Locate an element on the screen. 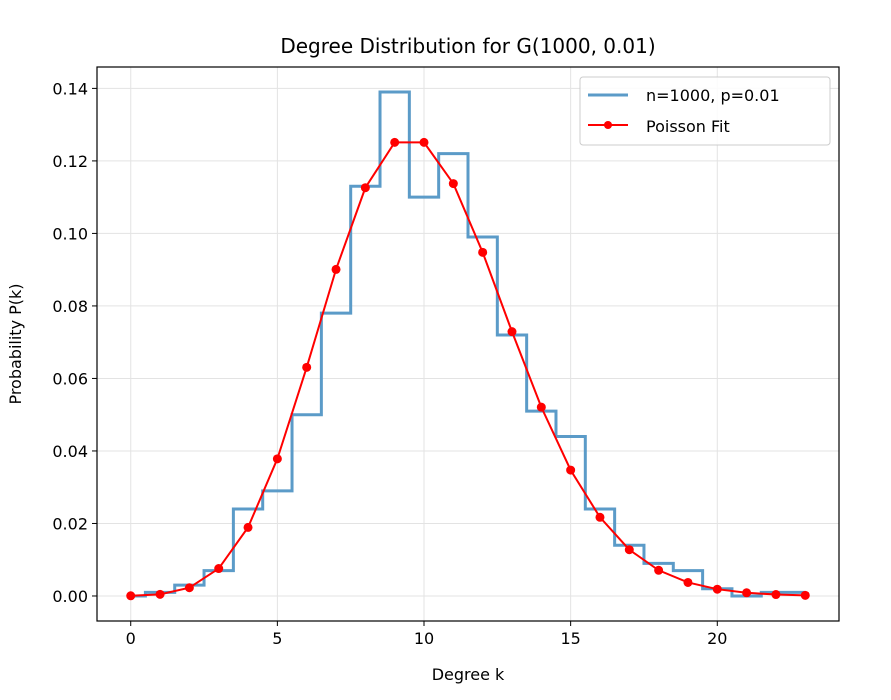  x-tick-label: 20 is located at coordinates (717, 638).